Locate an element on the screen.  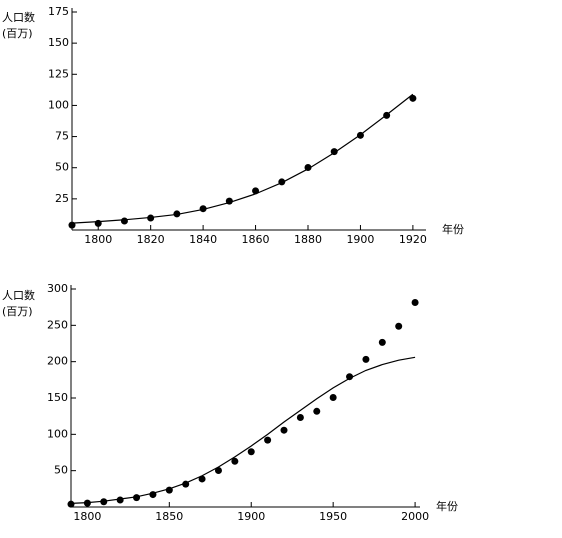
y-tick-label: 125 is located at coordinates (58, 73).